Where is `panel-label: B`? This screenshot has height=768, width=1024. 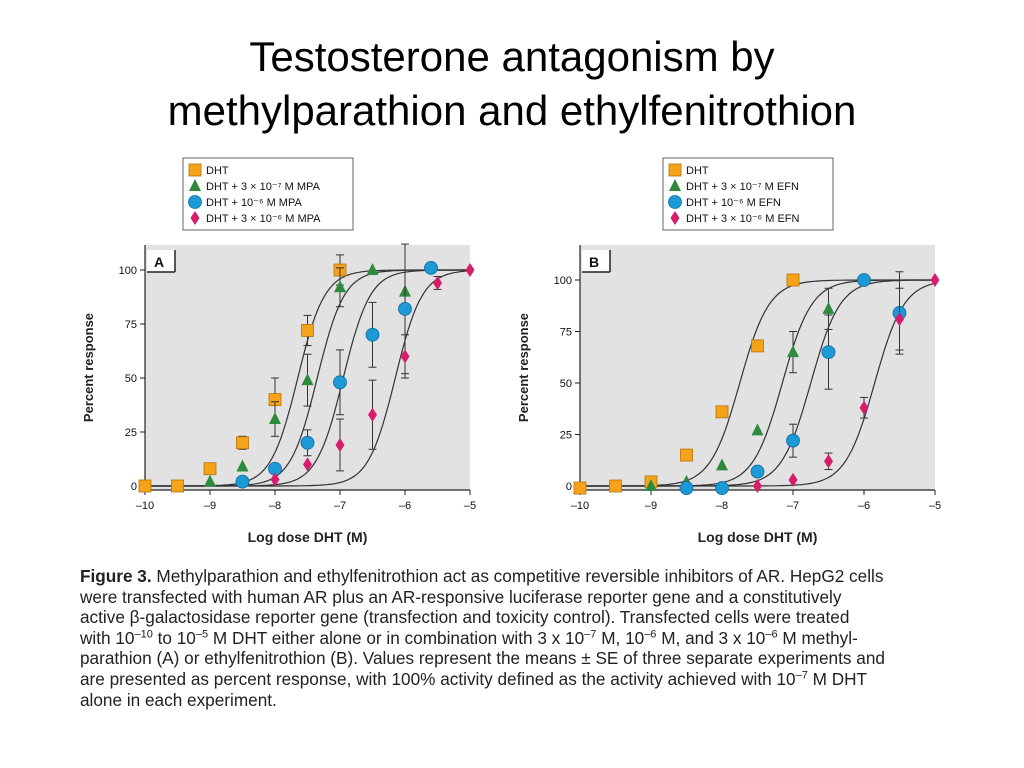
panel-label: B is located at coordinates (596, 261).